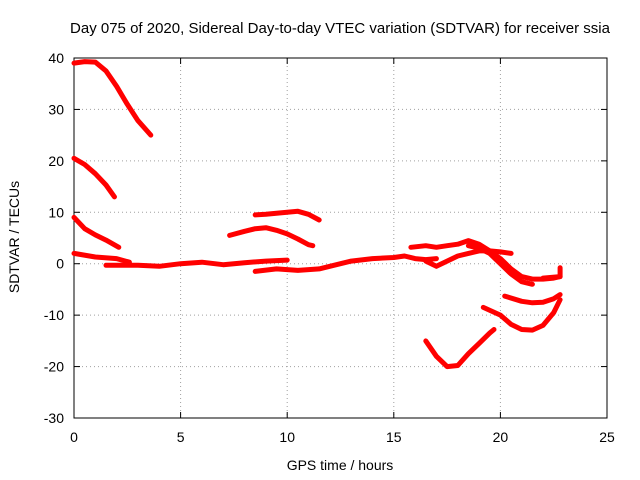 This screenshot has width=640, height=480. Describe the element at coordinates (56, 161) in the screenshot. I see `y-tick-label: 20` at that location.